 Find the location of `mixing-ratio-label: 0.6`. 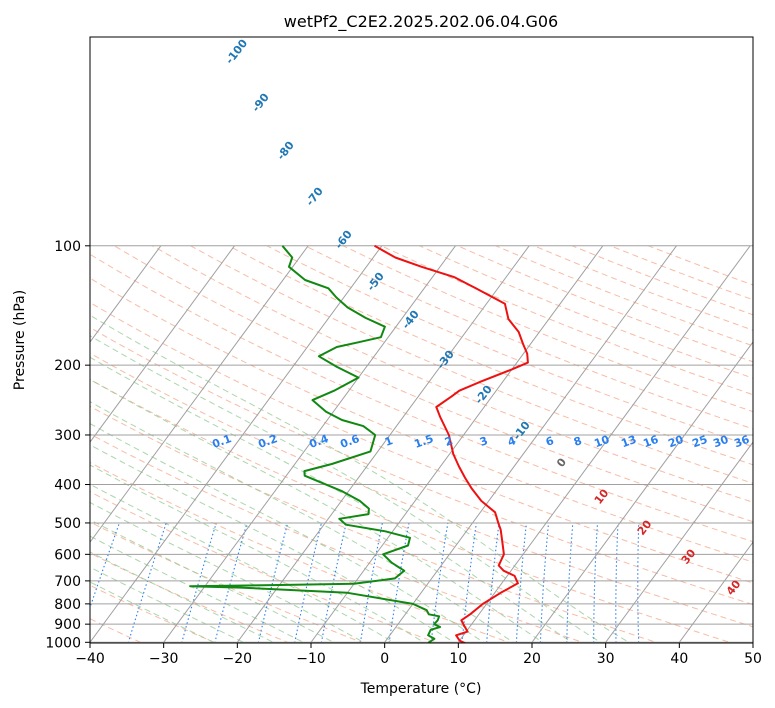

mixing-ratio-label: 0.6 is located at coordinates (349, 441).